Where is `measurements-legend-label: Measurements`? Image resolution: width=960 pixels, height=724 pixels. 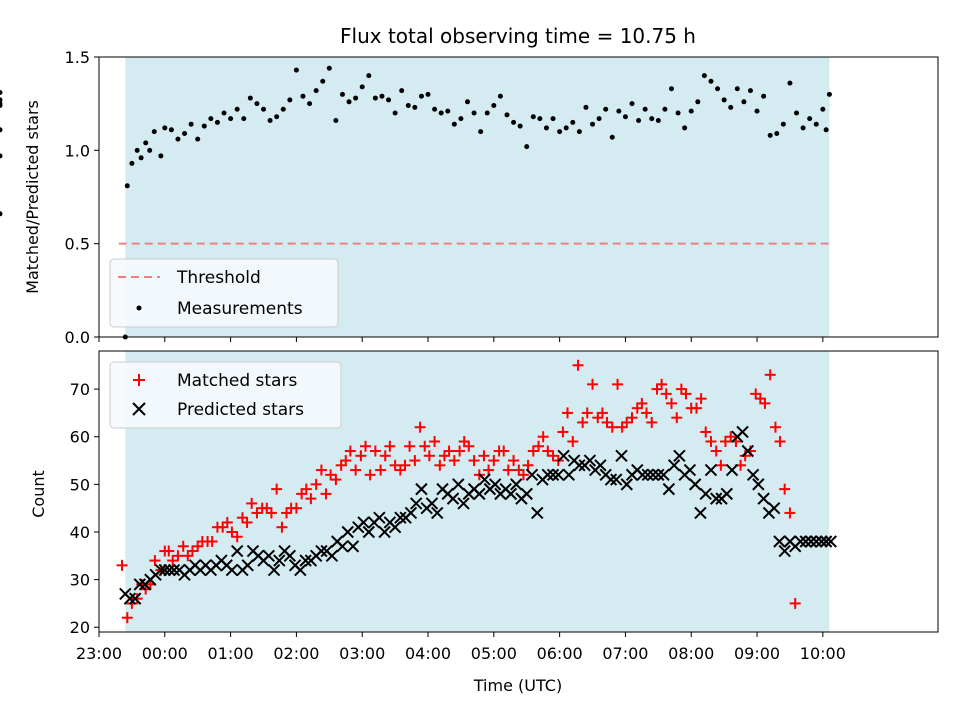 measurements-legend-label: Measurements is located at coordinates (240, 309).